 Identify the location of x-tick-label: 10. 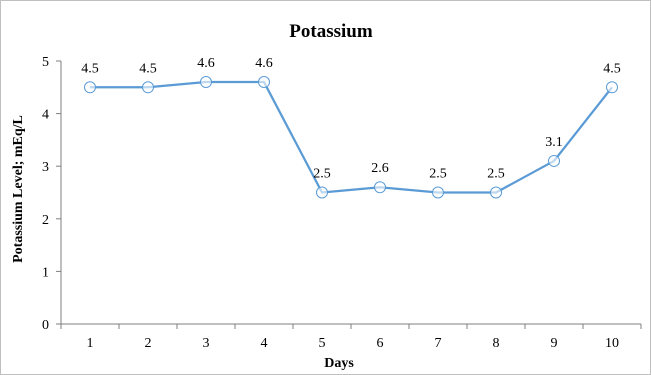
(612, 343).